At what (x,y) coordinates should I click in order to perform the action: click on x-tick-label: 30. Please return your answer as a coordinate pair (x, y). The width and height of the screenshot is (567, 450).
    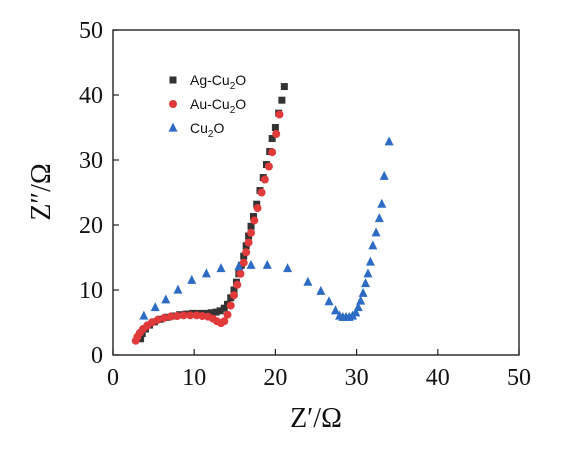
    Looking at the image, I should click on (357, 378).